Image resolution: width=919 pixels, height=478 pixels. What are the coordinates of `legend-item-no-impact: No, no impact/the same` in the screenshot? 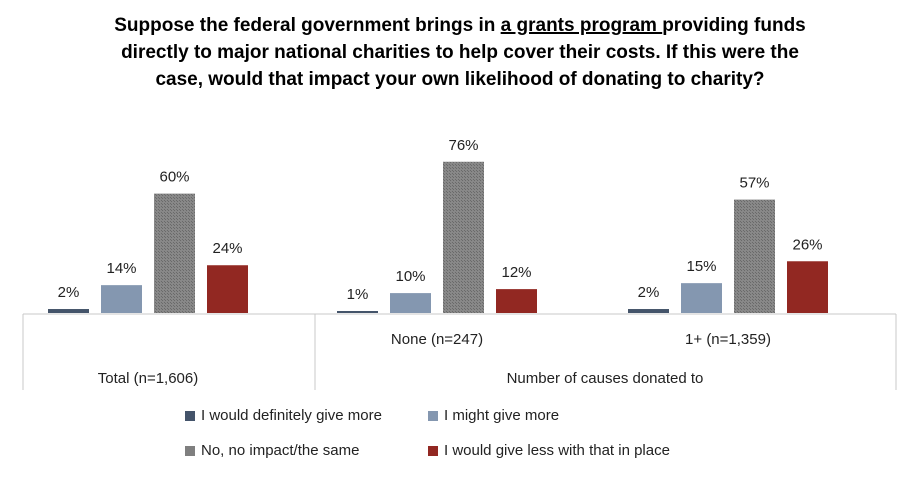 It's located at (272, 450).